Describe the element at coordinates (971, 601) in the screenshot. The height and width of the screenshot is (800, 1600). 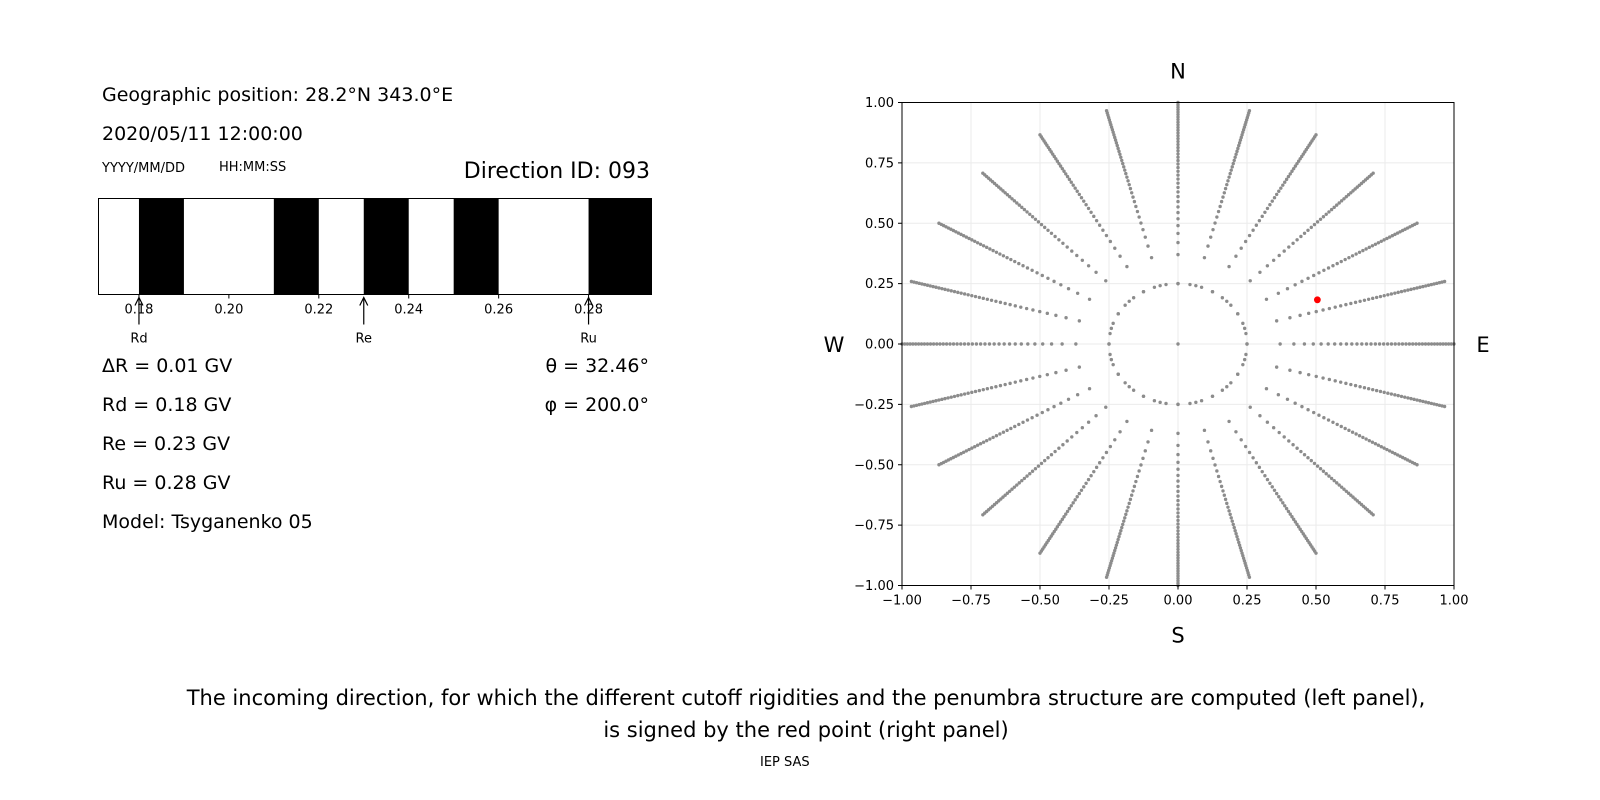
I see `x-tick-label: −0.75` at that location.